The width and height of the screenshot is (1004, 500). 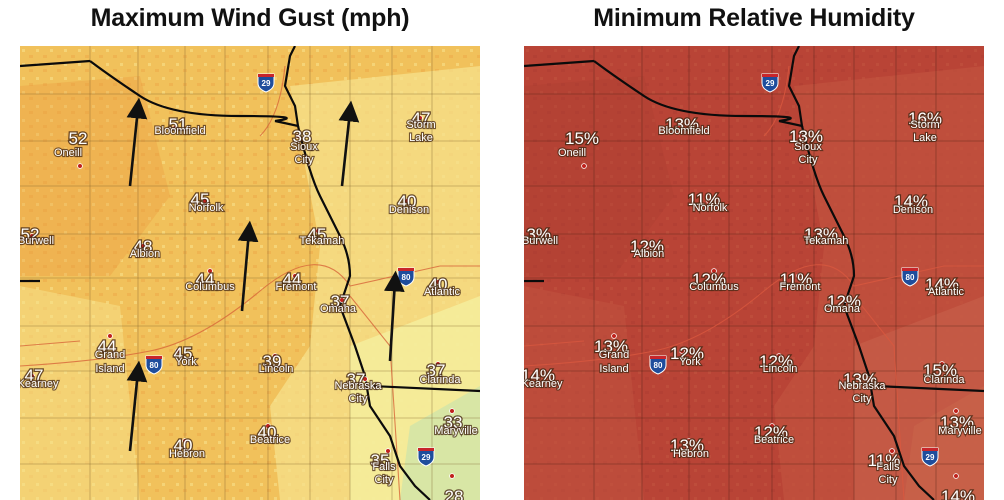 I want to click on city-name: Oneill, so click(x=68, y=153).